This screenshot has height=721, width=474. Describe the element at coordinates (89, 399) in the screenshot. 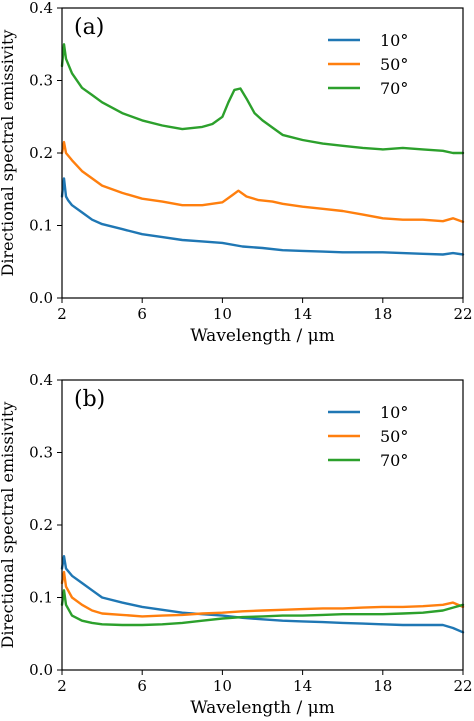

I see `panel-label: (b)` at that location.